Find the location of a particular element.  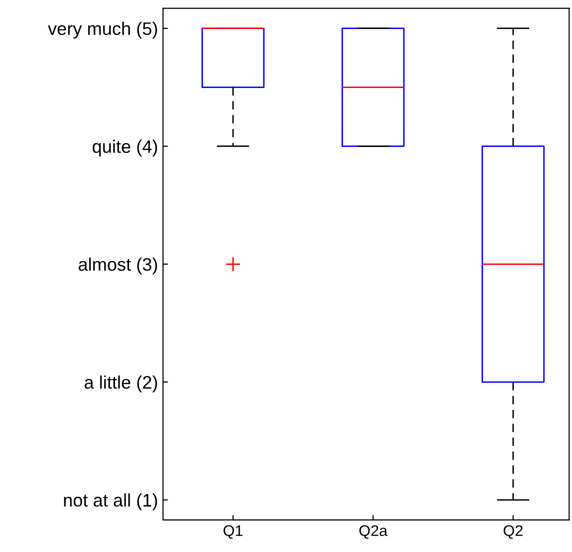

y-tick-label: almost (3) is located at coordinates (118, 266).